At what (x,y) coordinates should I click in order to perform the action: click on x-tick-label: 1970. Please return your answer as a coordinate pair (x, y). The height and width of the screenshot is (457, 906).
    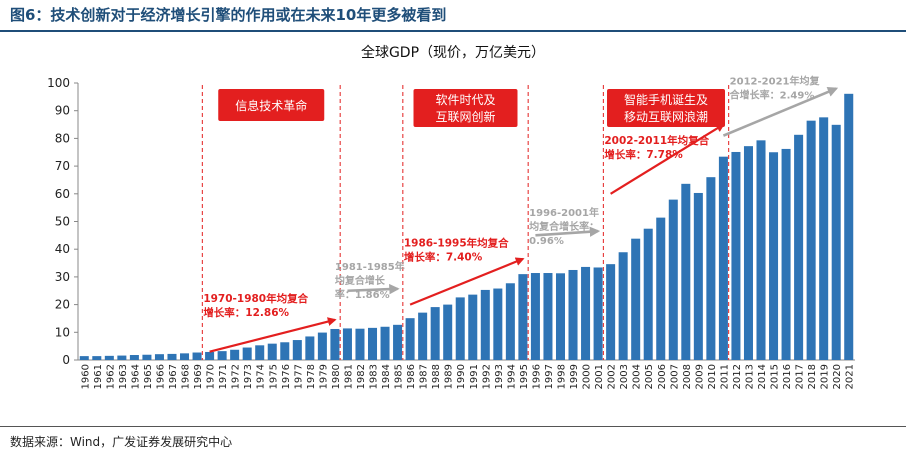
    Looking at the image, I should click on (211, 376).